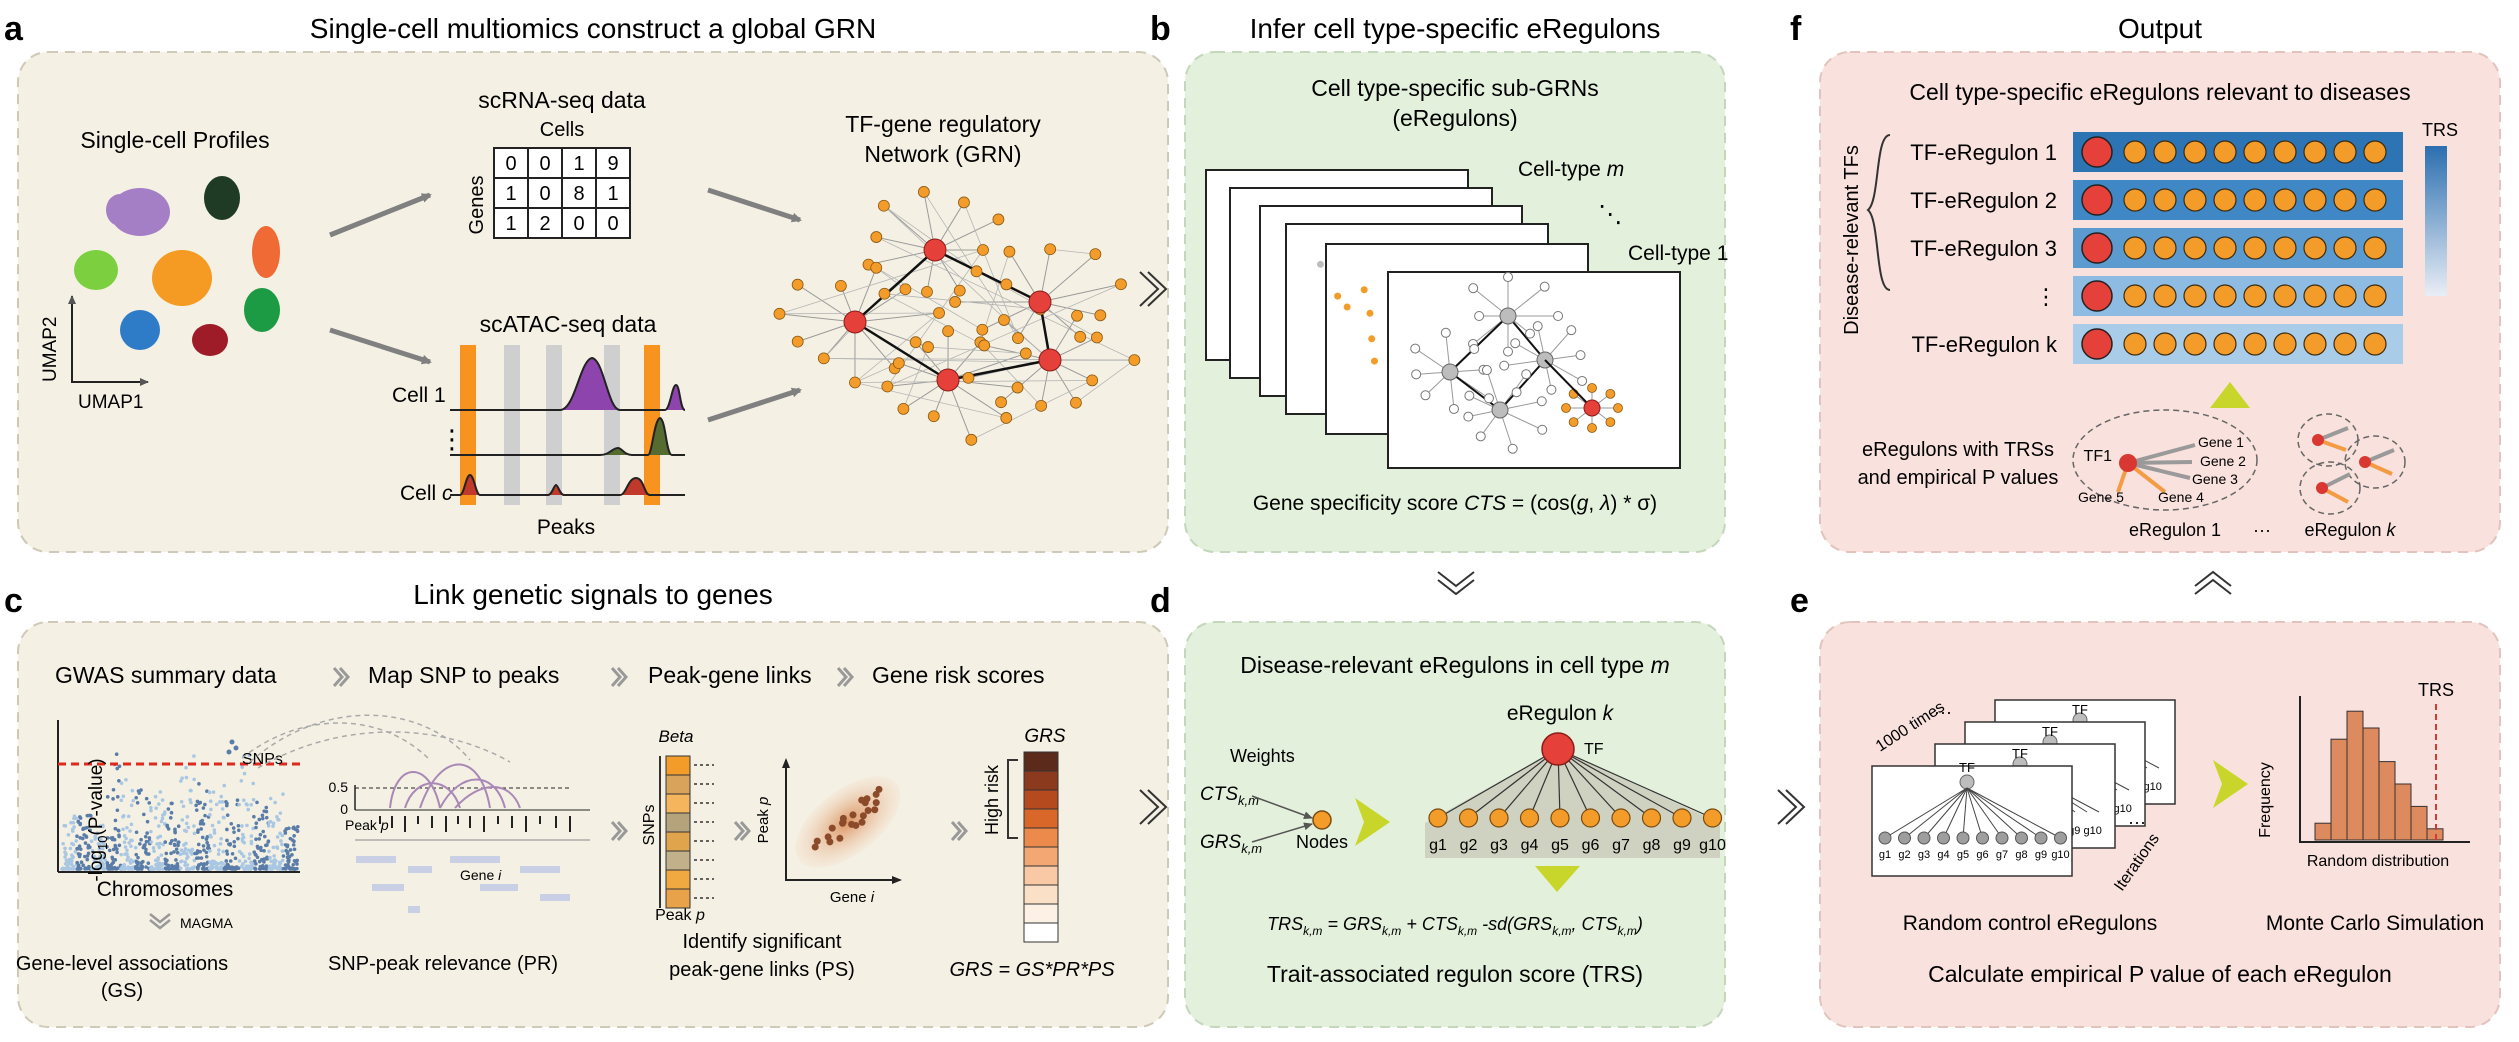  I want to click on histogram-bar, so click(2323, 831).